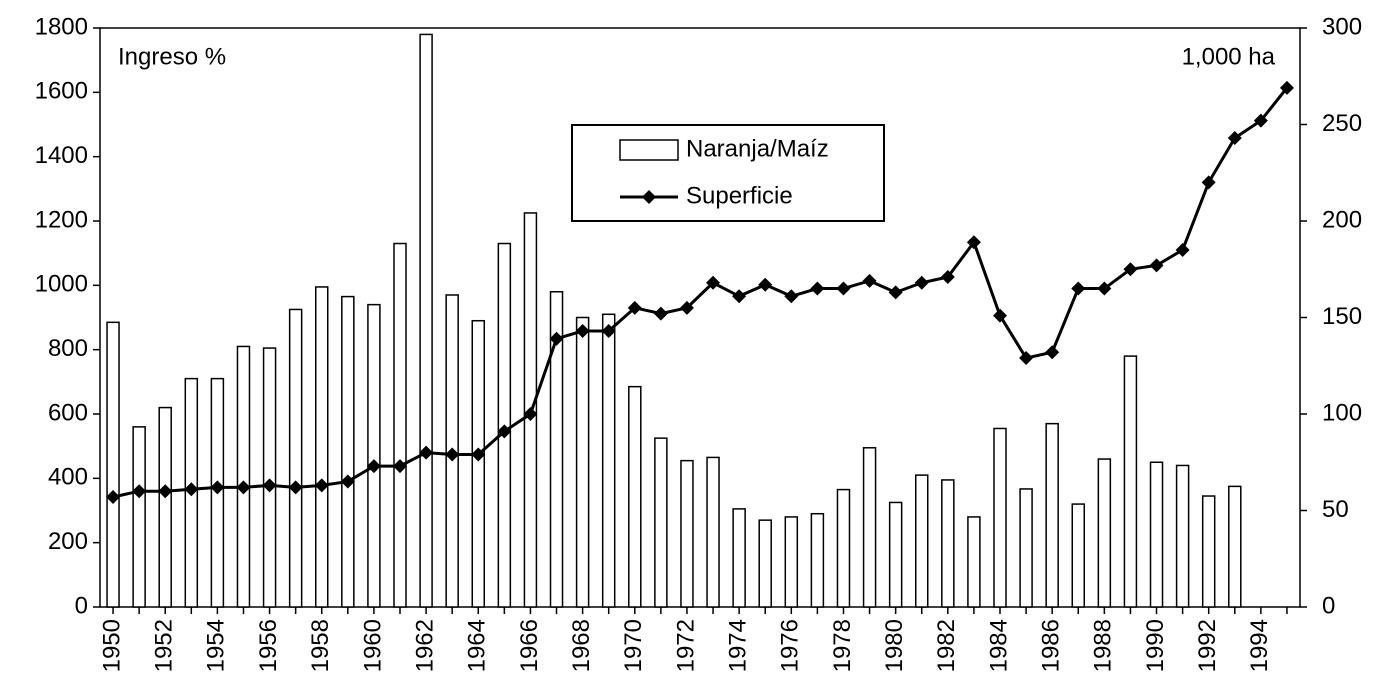 This screenshot has width=1389, height=698. What do you see at coordinates (1229, 56) in the screenshot?
I see `y2-axis-label: 1,000 ha` at bounding box center [1229, 56].